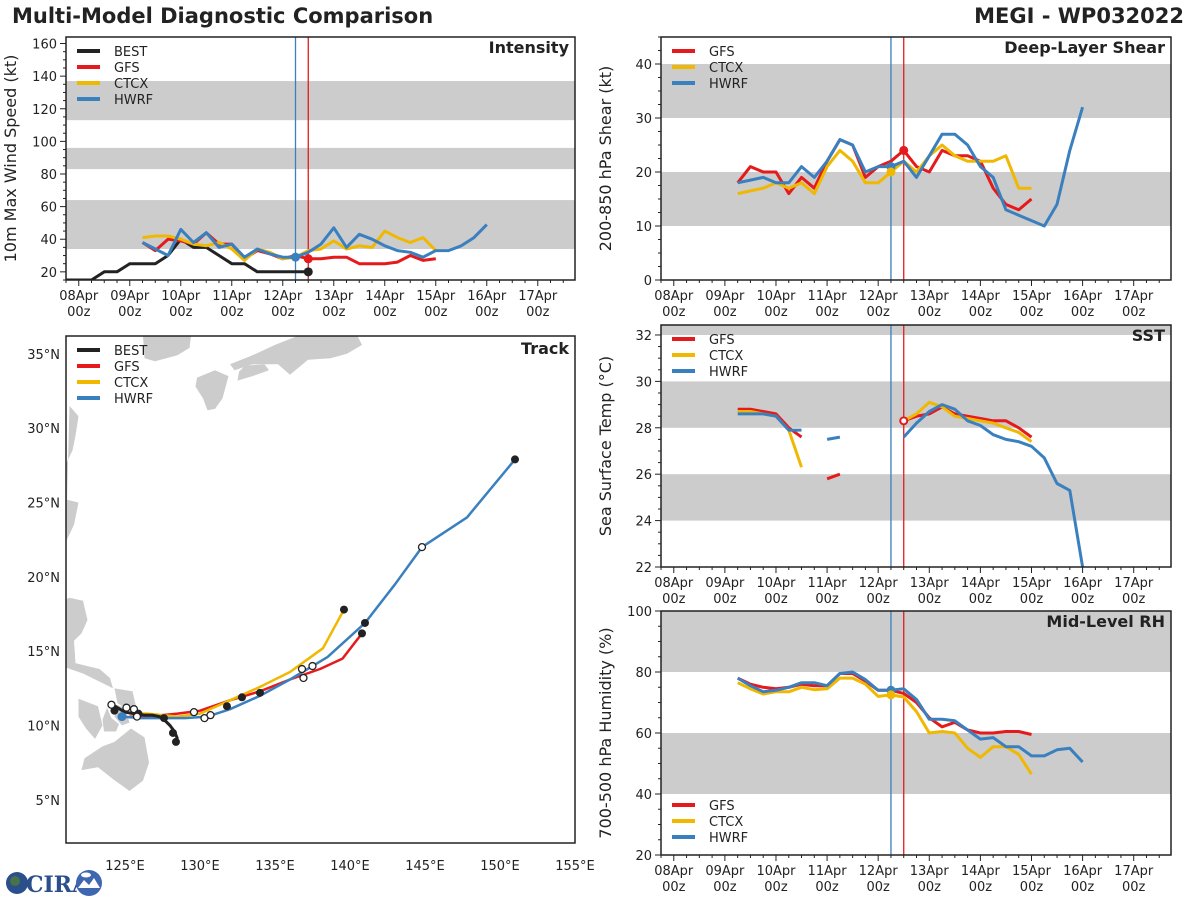 Image resolution: width=1200 pixels, height=900 pixels. Describe the element at coordinates (125, 866) in the screenshot. I see `lon-tick-label: 125°E` at that location.